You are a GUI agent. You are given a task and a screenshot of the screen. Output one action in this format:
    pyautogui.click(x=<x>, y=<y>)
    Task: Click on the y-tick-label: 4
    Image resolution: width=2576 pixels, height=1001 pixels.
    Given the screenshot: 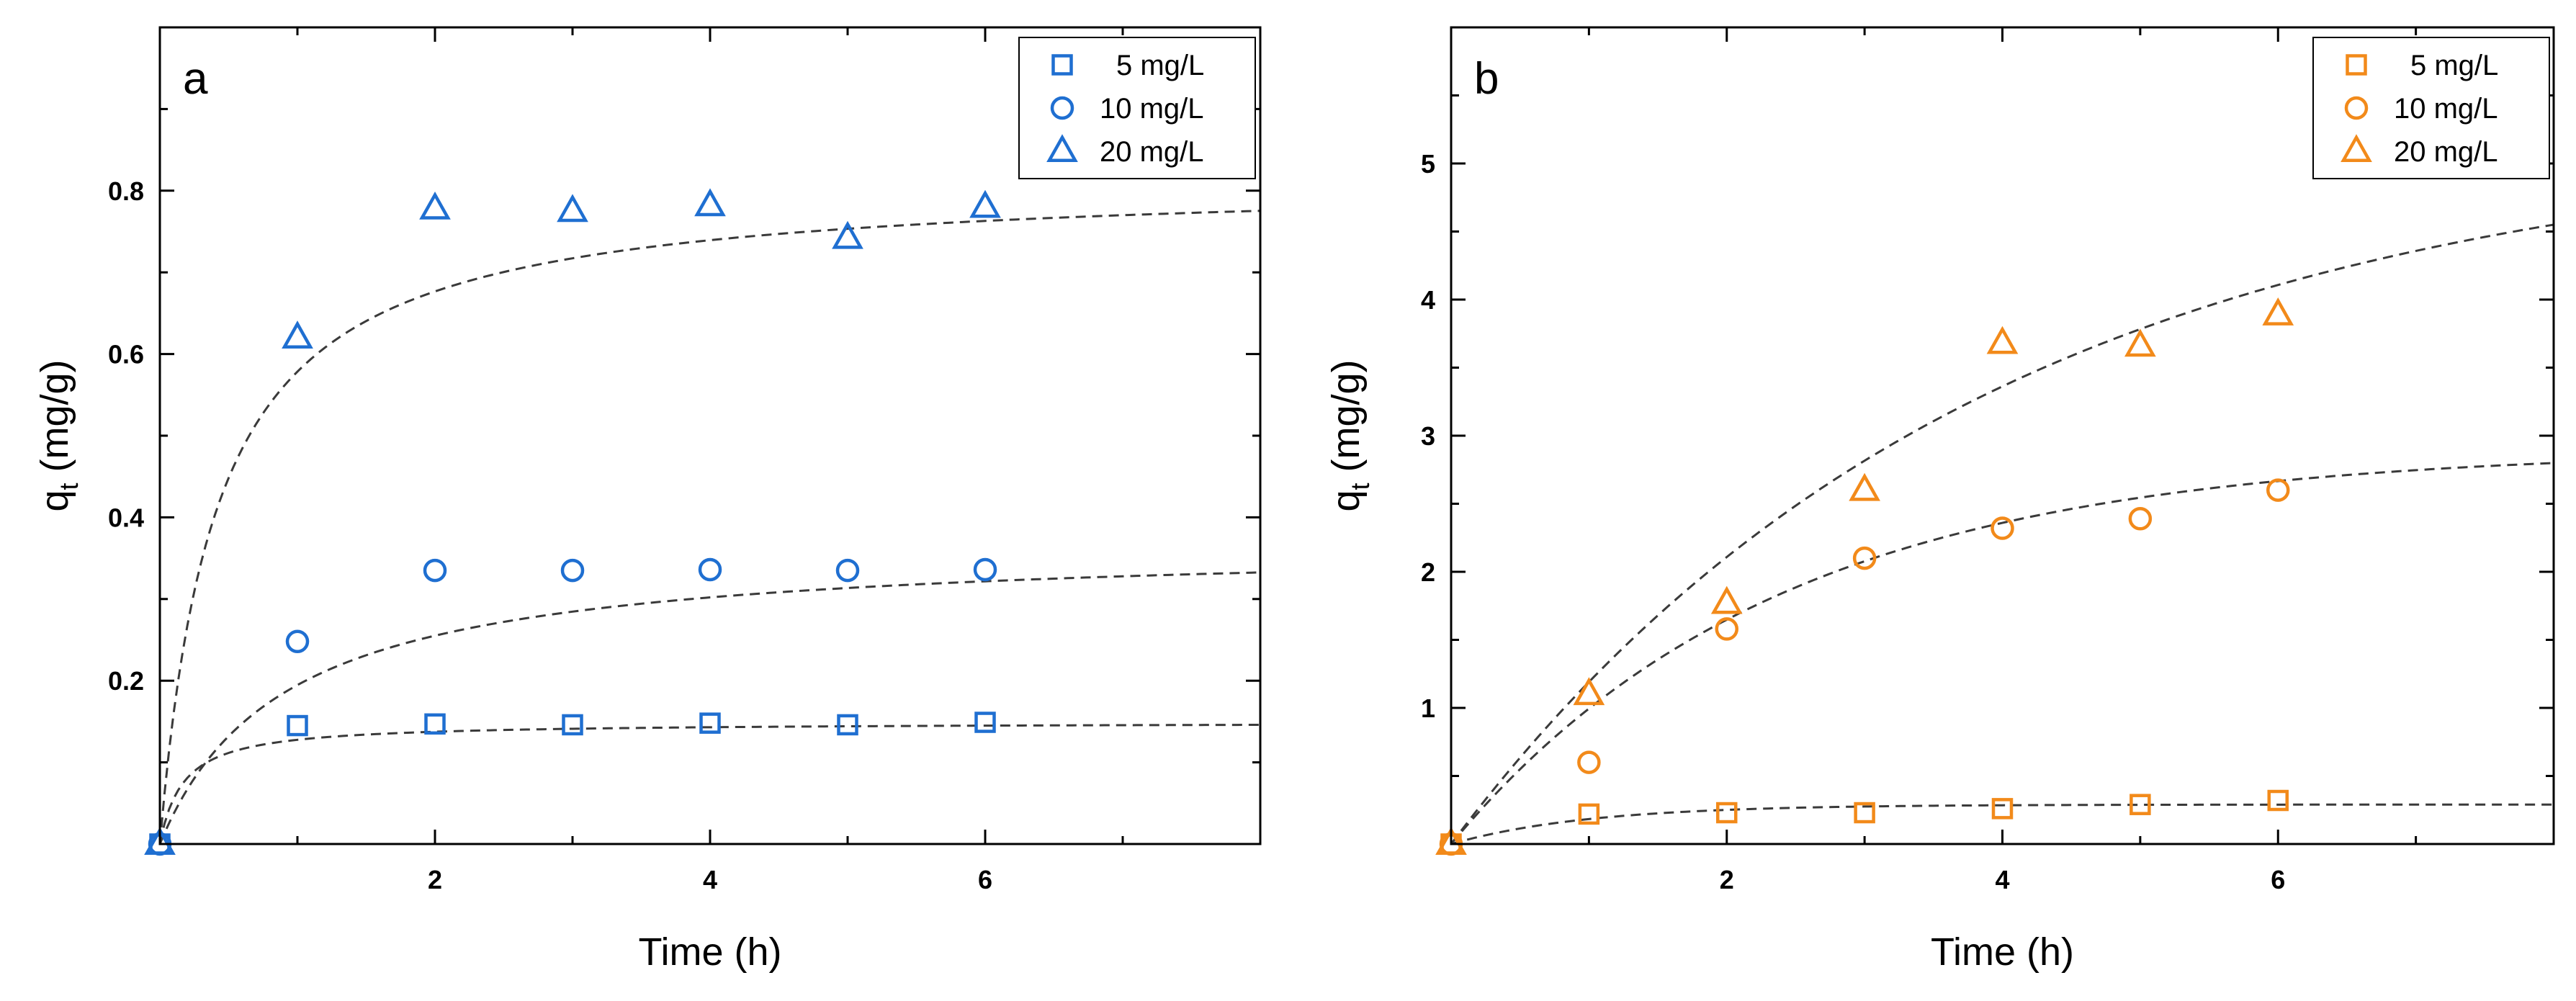 What is the action you would take?
    pyautogui.click(x=1428, y=300)
    